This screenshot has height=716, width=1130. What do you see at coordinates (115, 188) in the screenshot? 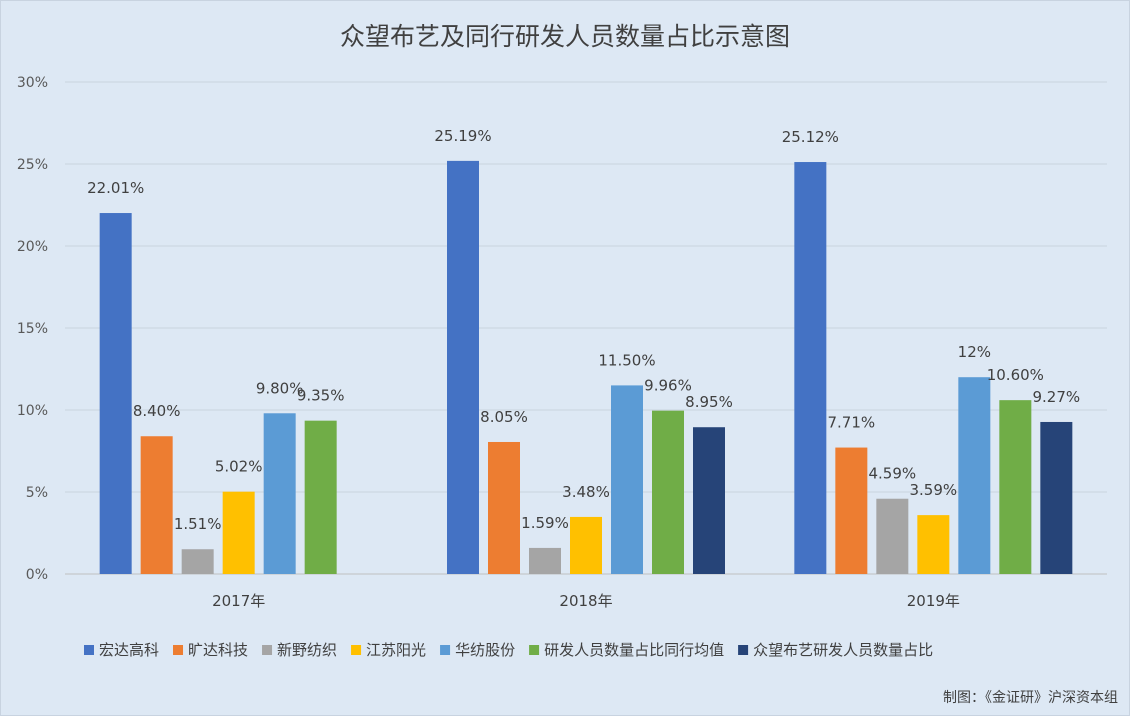
I see `data-label: 22.01%` at bounding box center [115, 188].